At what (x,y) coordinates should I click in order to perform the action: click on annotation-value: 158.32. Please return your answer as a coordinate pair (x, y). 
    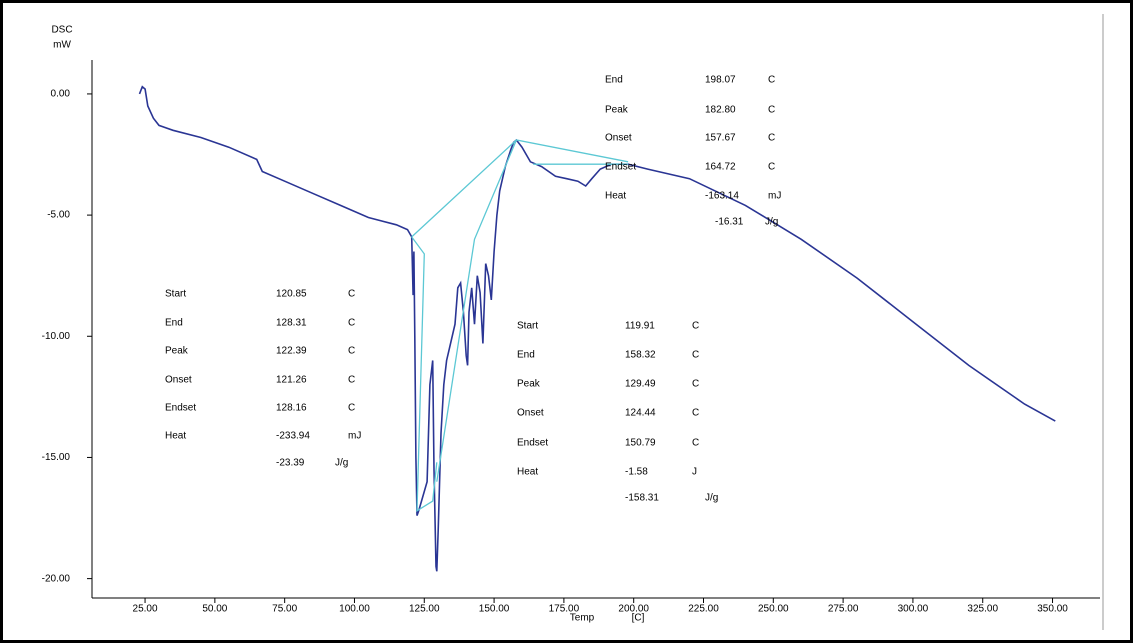
    Looking at the image, I should click on (640, 355).